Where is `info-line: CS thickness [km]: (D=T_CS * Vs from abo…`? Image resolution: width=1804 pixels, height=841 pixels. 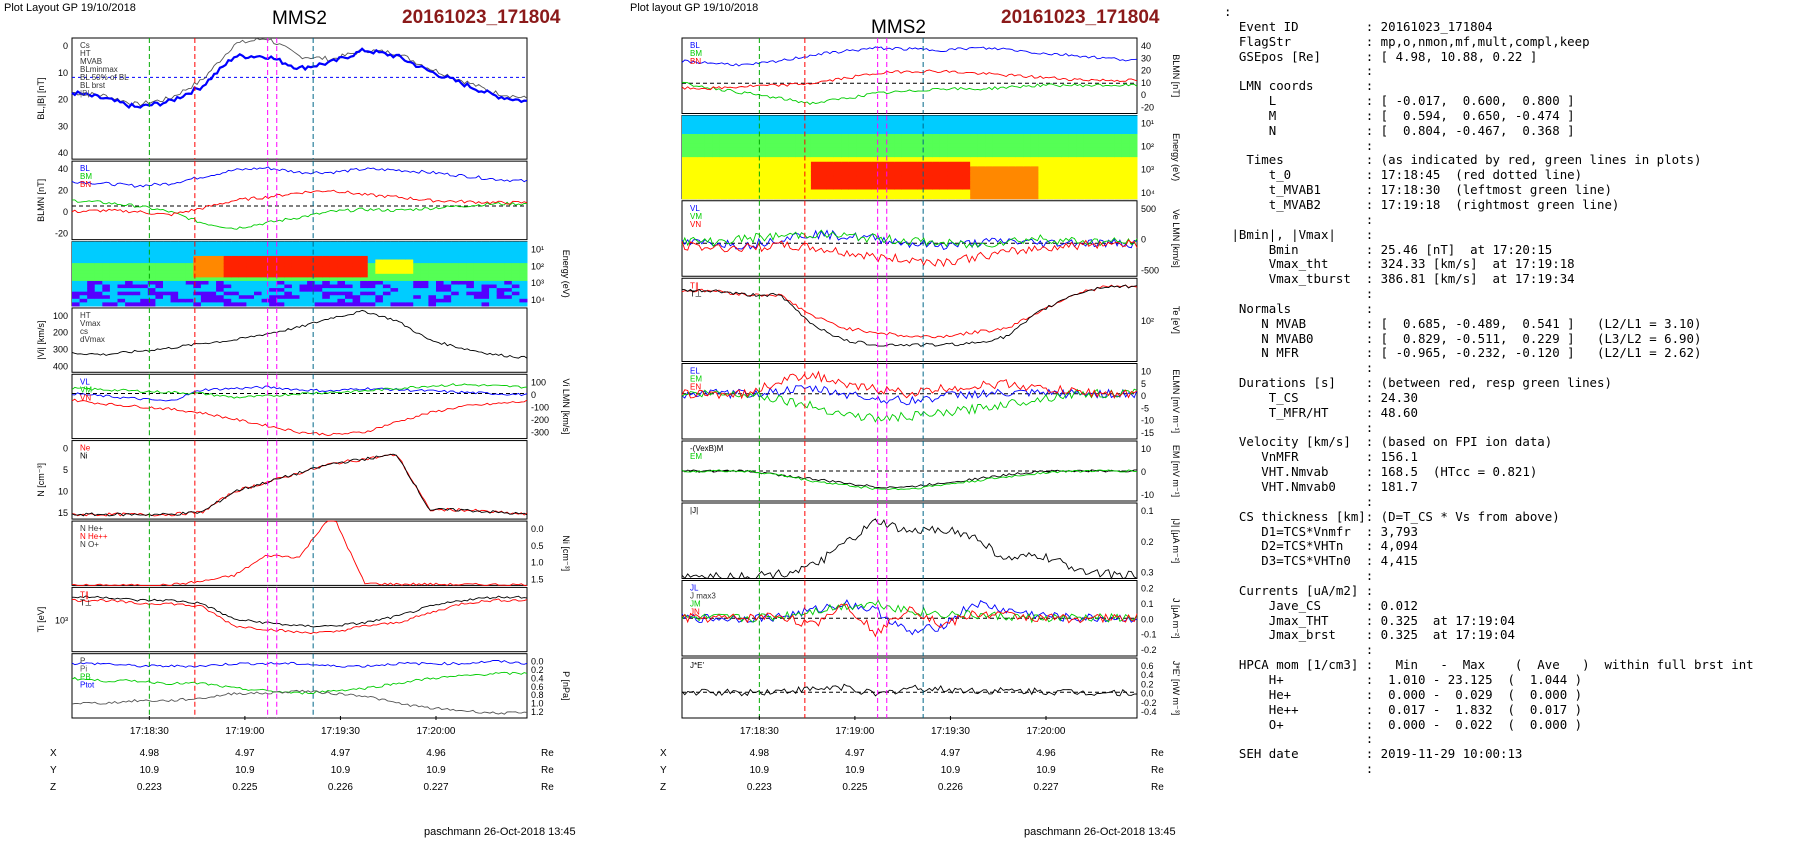 info-line: CS thickness [km]: (D=T_CS * Vs from abo… is located at coordinates (1392, 516).